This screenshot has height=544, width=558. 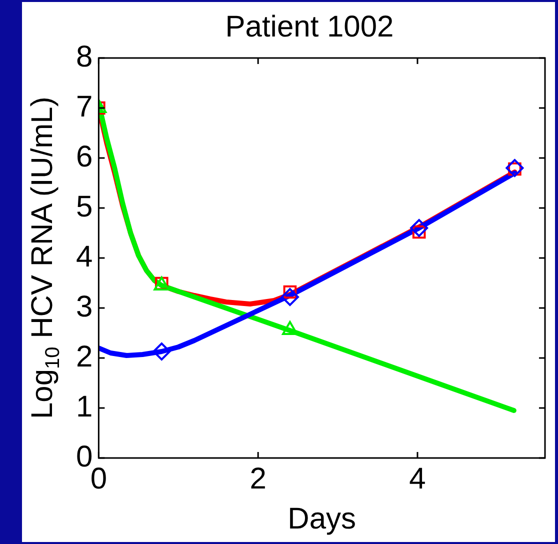 I want to click on y-tick-label: 8, so click(x=84, y=57).